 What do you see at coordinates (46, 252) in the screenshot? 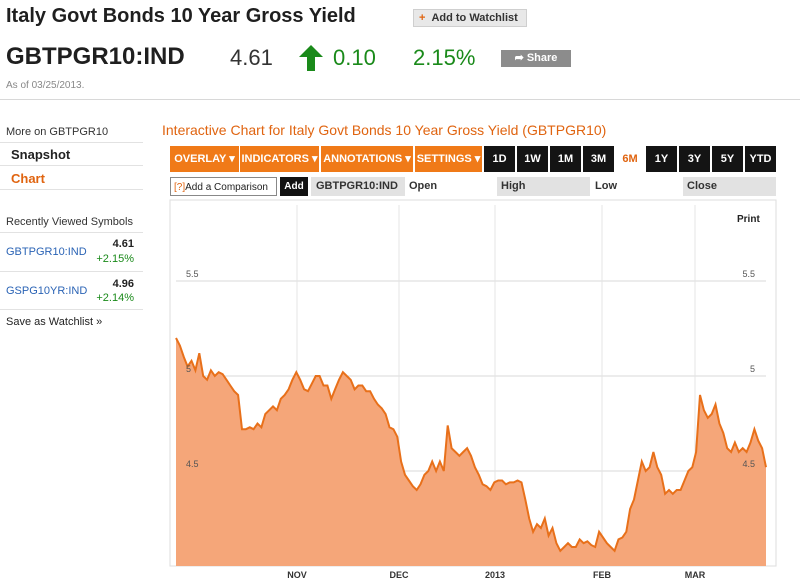
I see `recent-symbol-link: GBTPGR10:IND` at bounding box center [46, 252].